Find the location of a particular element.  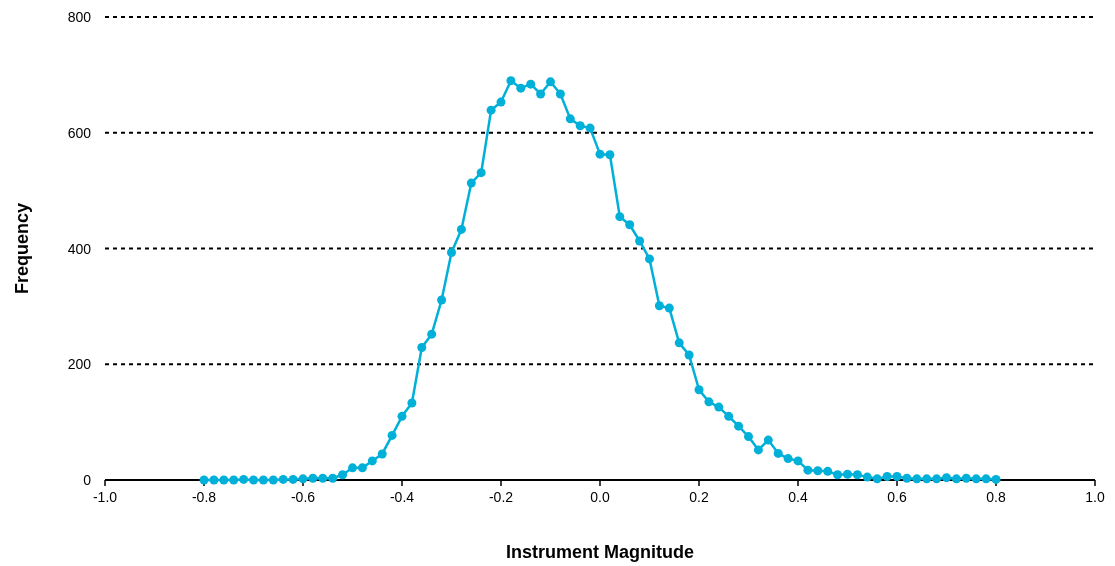

x-tick-label: 0.0 is located at coordinates (600, 497).